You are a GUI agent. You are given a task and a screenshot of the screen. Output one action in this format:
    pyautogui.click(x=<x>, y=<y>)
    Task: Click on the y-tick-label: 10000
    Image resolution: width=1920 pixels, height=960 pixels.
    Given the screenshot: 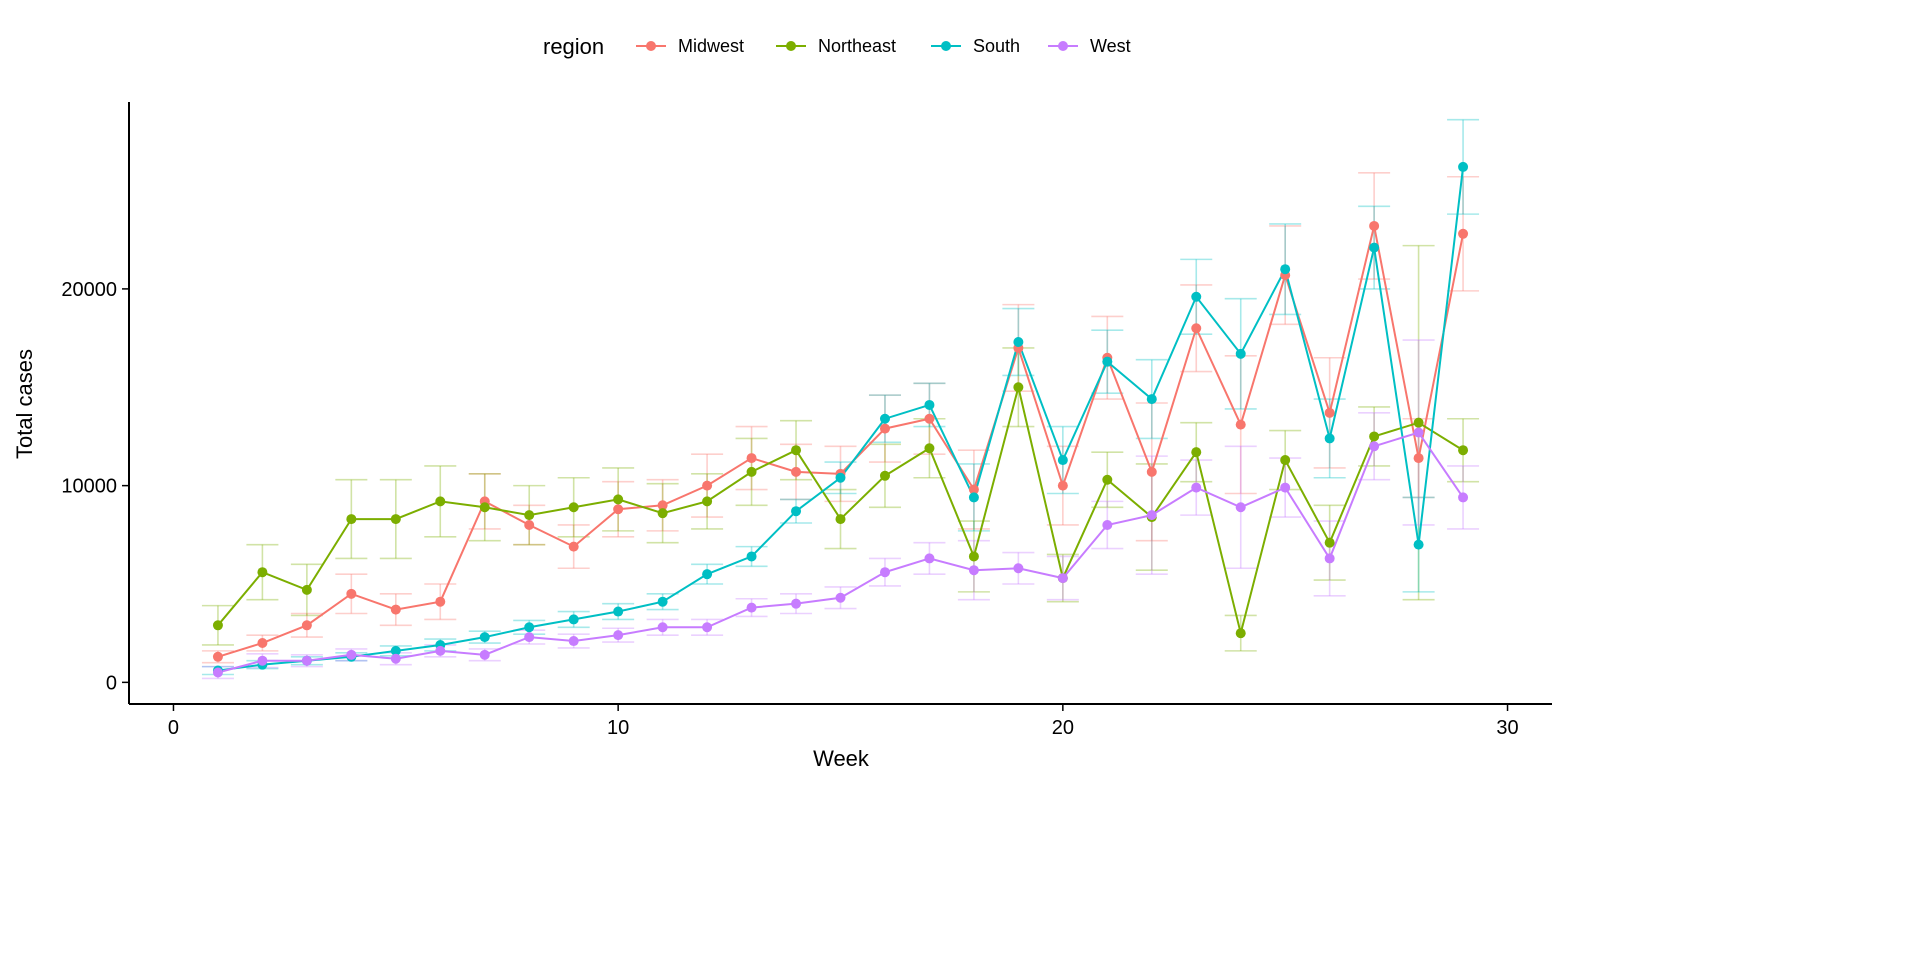 What is the action you would take?
    pyautogui.click(x=89, y=487)
    